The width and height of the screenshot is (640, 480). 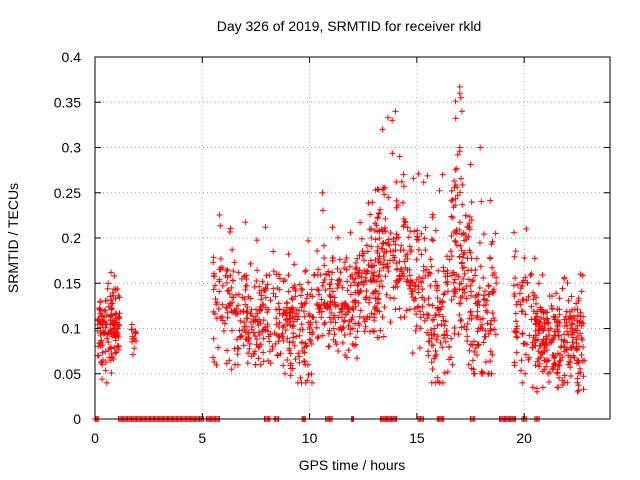 What do you see at coordinates (72, 238) in the screenshot?
I see `y-tick-label: 0.2` at bounding box center [72, 238].